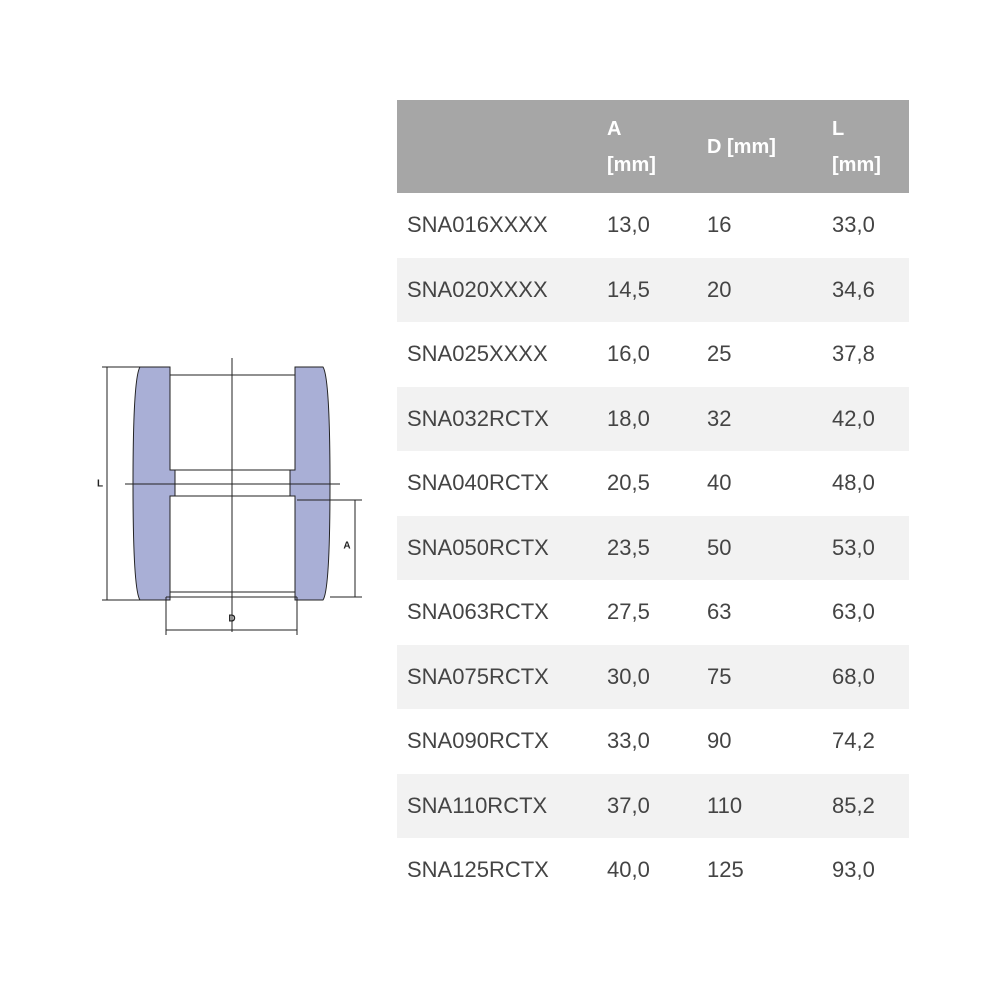 This screenshot has width=1000, height=1000. I want to click on table-cell: 75, so click(759, 676).